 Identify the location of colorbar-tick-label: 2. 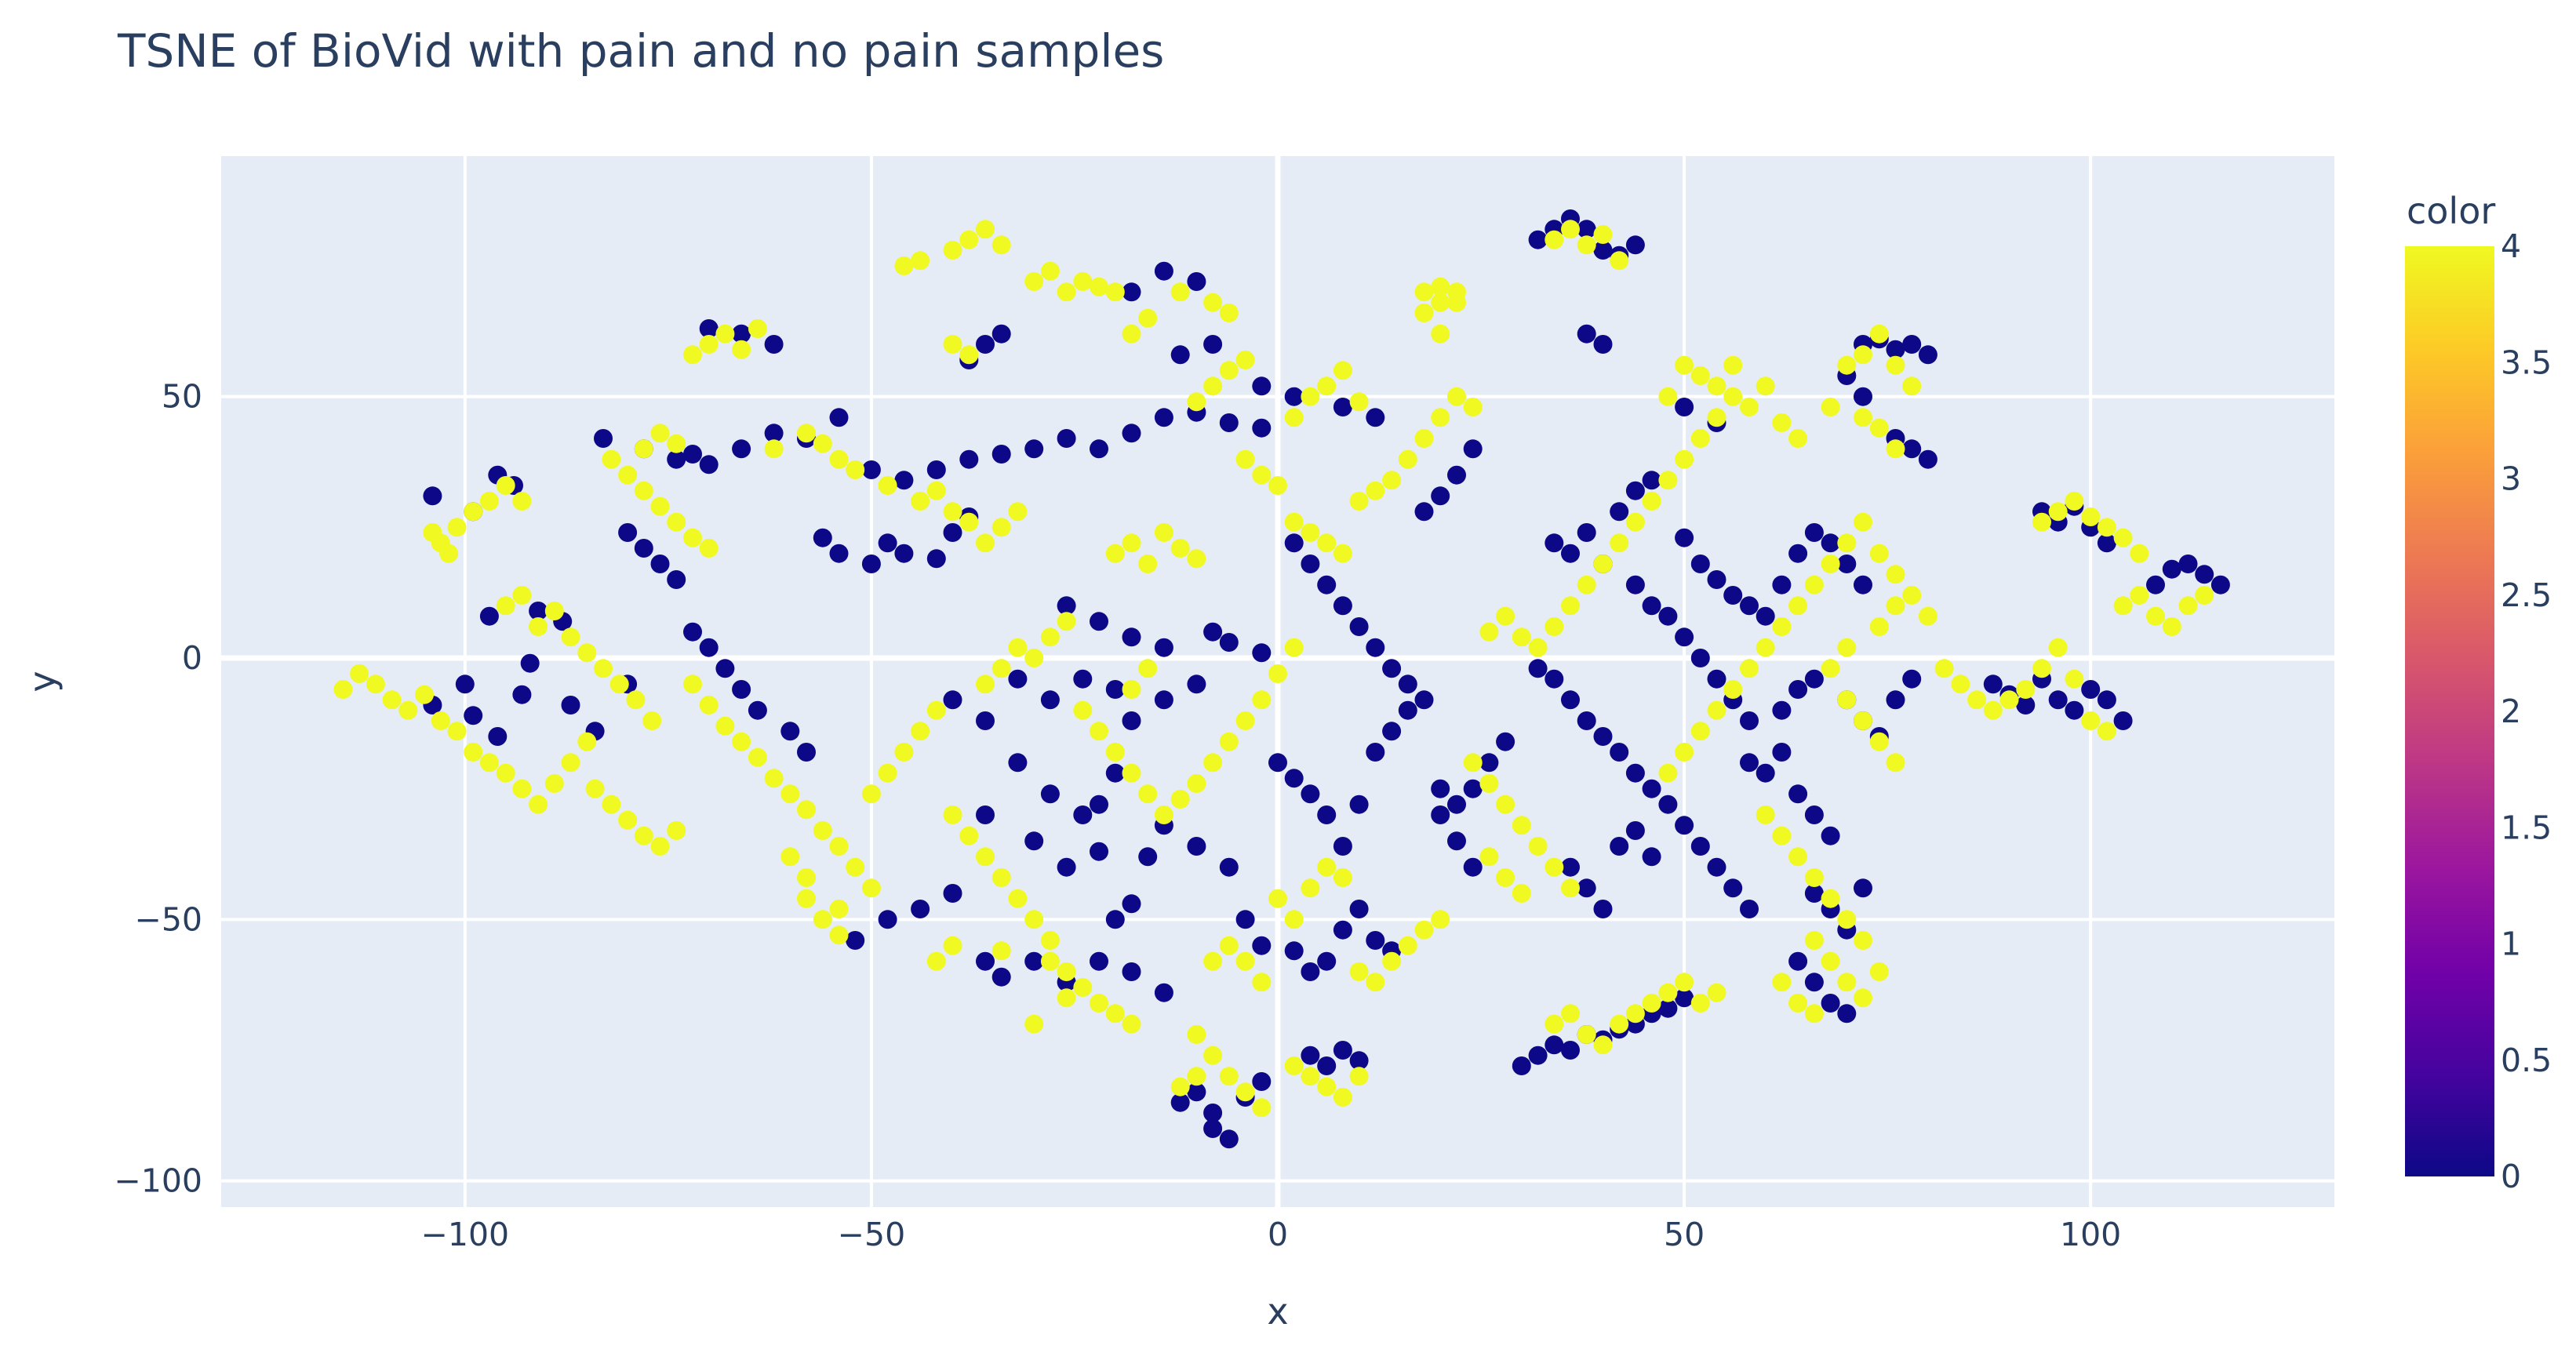
(2511, 711).